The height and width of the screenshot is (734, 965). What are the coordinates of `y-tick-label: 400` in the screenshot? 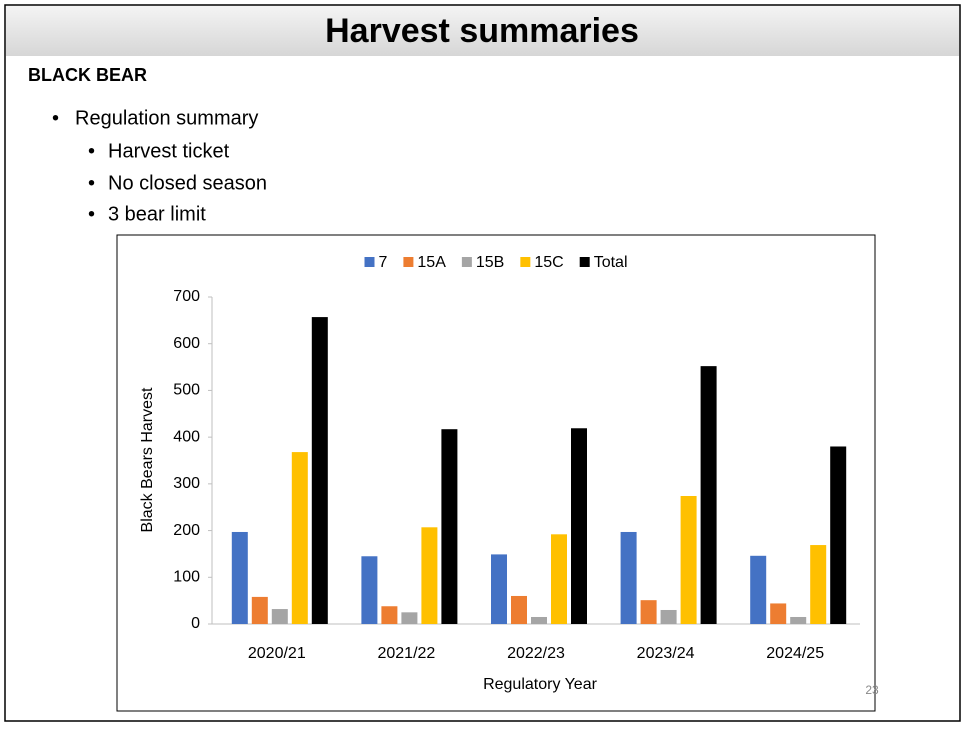 It's located at (186, 436).